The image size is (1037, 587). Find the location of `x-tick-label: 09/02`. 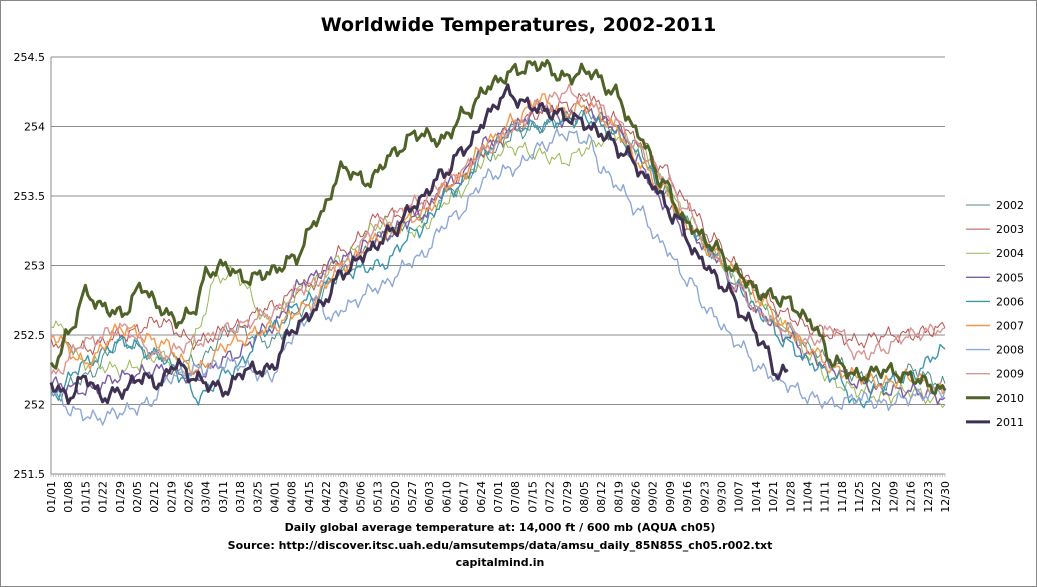

x-tick-label: 09/02 is located at coordinates (653, 497).